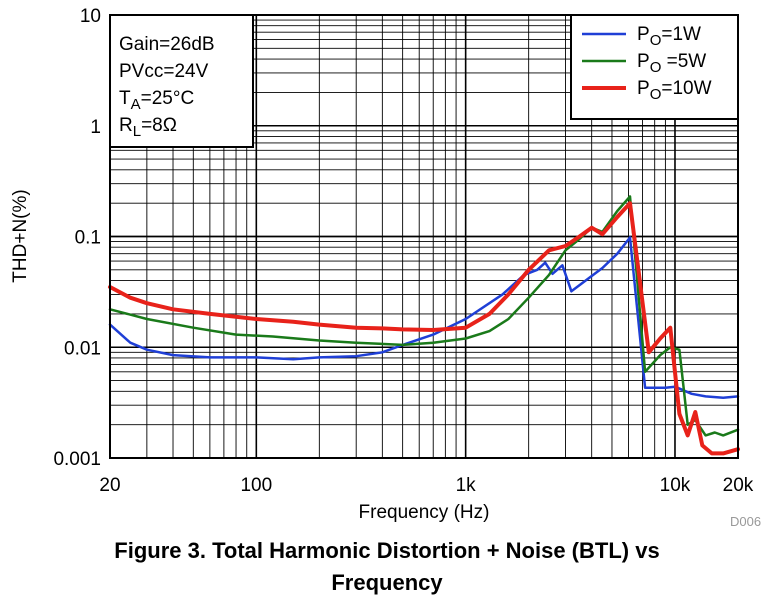 The image size is (774, 605). I want to click on condition-line: TA=25°C, so click(156, 100).